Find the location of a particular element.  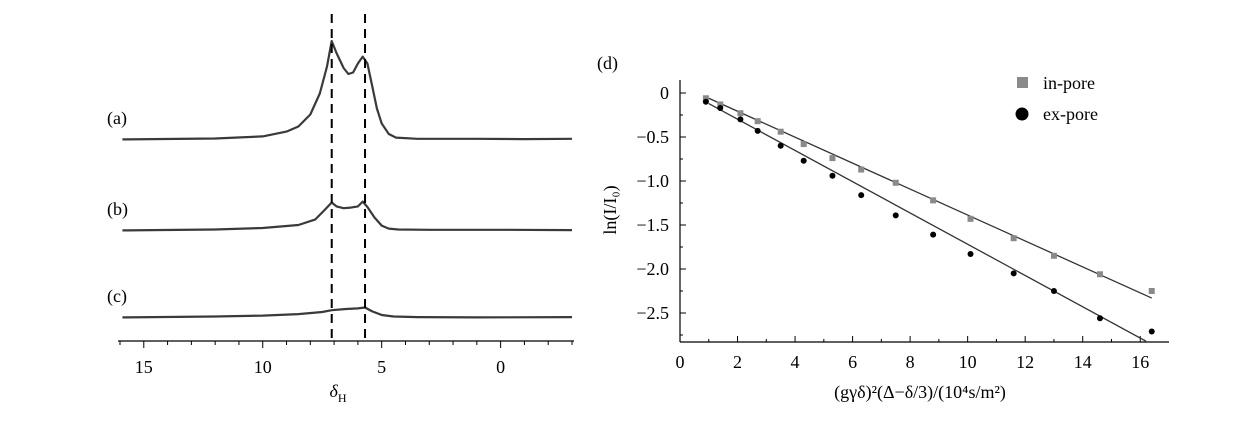

spectrum-labels: (a) (b) (c) is located at coordinates (117, 207).